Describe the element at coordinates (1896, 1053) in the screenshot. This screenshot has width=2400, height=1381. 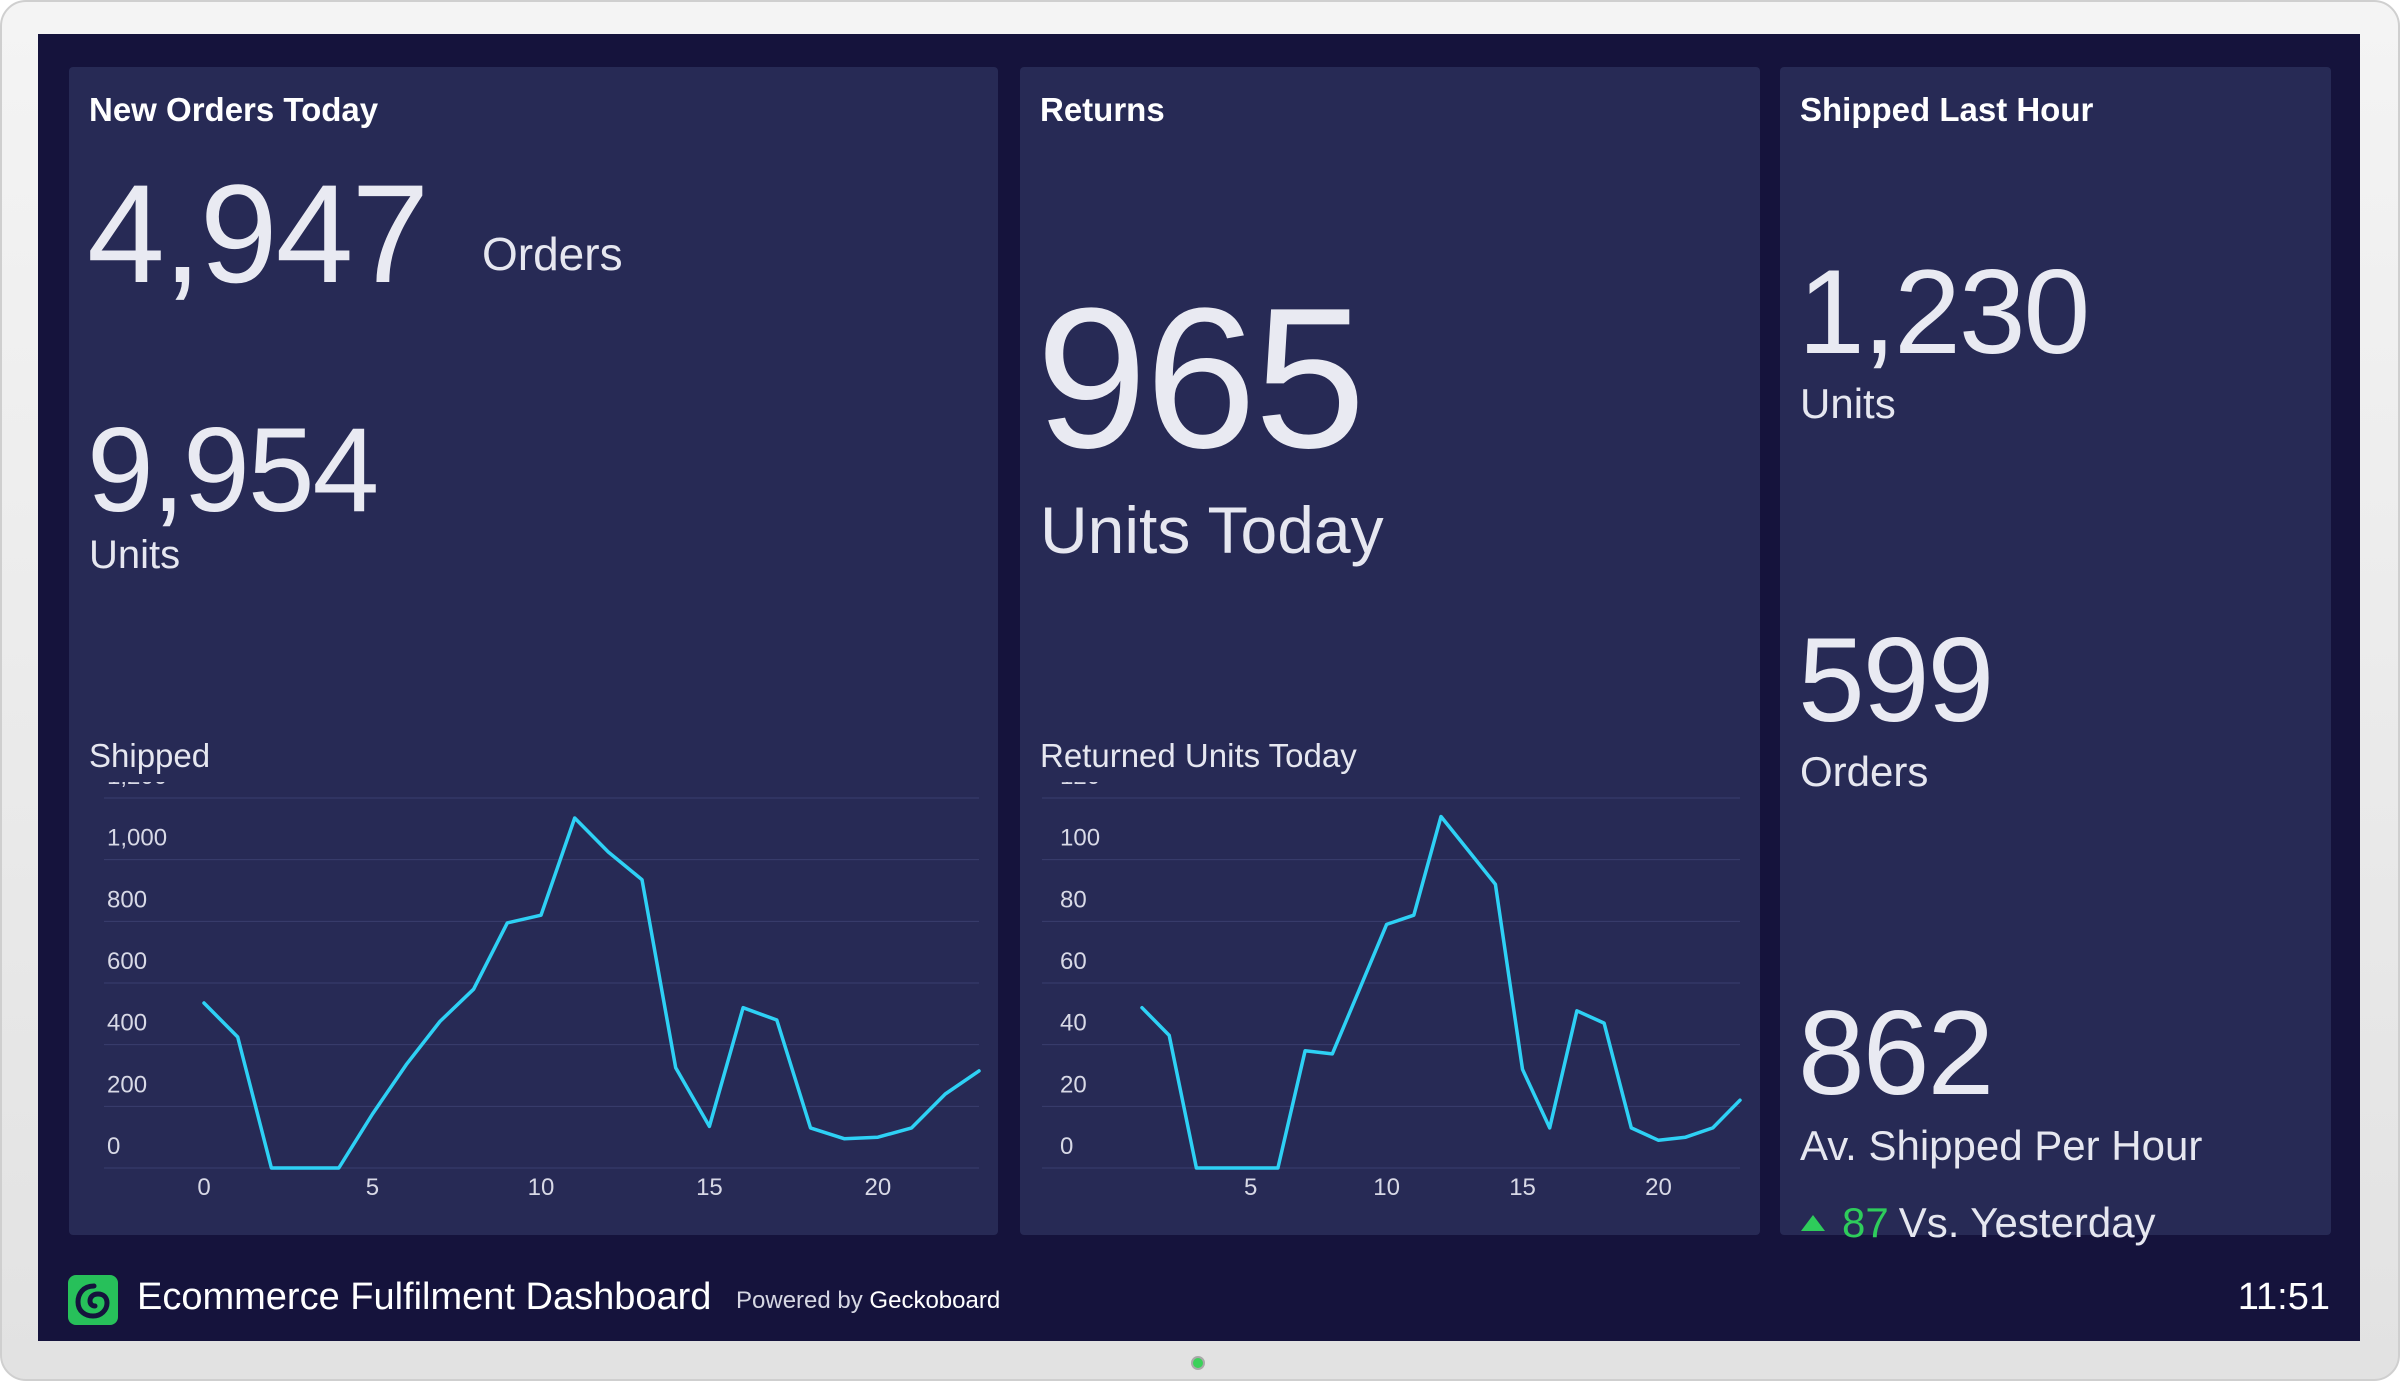
I see `avg-shipped-value: 862` at that location.